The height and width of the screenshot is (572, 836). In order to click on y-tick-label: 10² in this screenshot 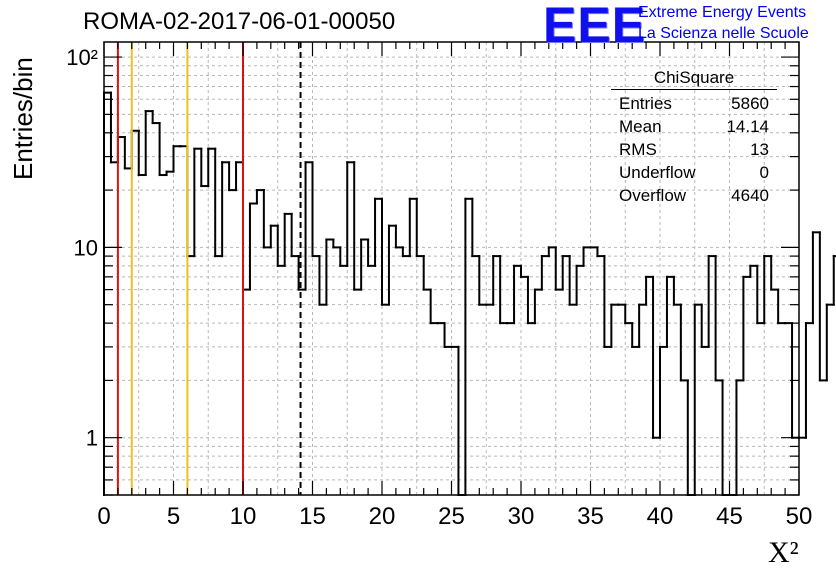, I will do `click(82, 57)`.